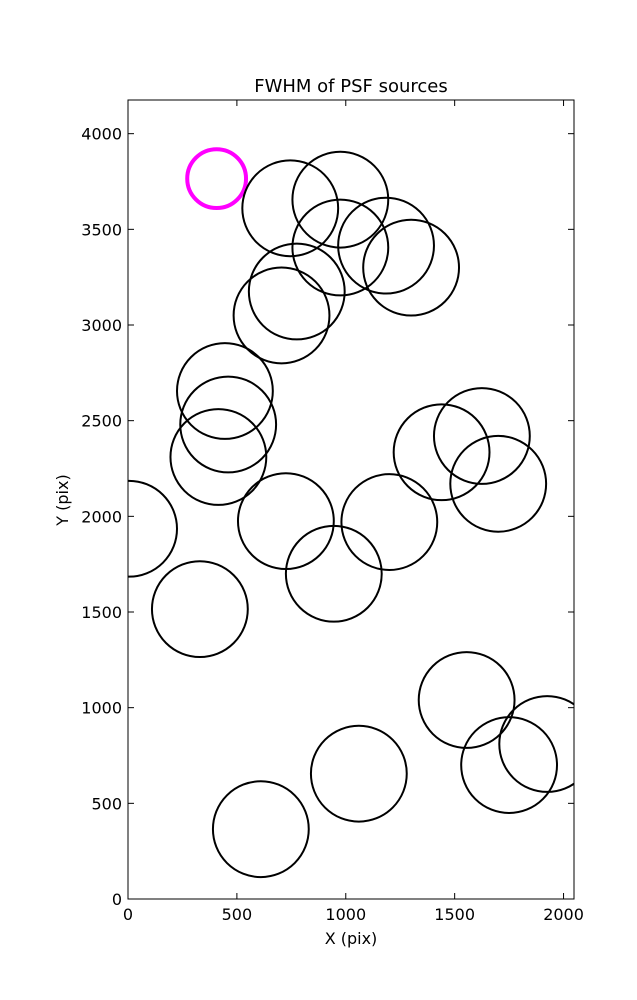 The image size is (637, 1000). I want to click on x-tick-label-1000: 1000, so click(345, 914).